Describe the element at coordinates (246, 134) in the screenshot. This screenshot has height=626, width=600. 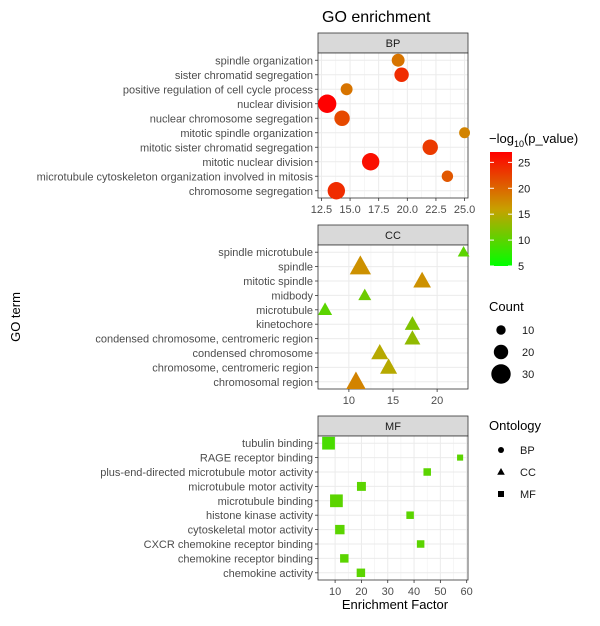
I see `y-tick-label: mitotic spindle organization` at that location.